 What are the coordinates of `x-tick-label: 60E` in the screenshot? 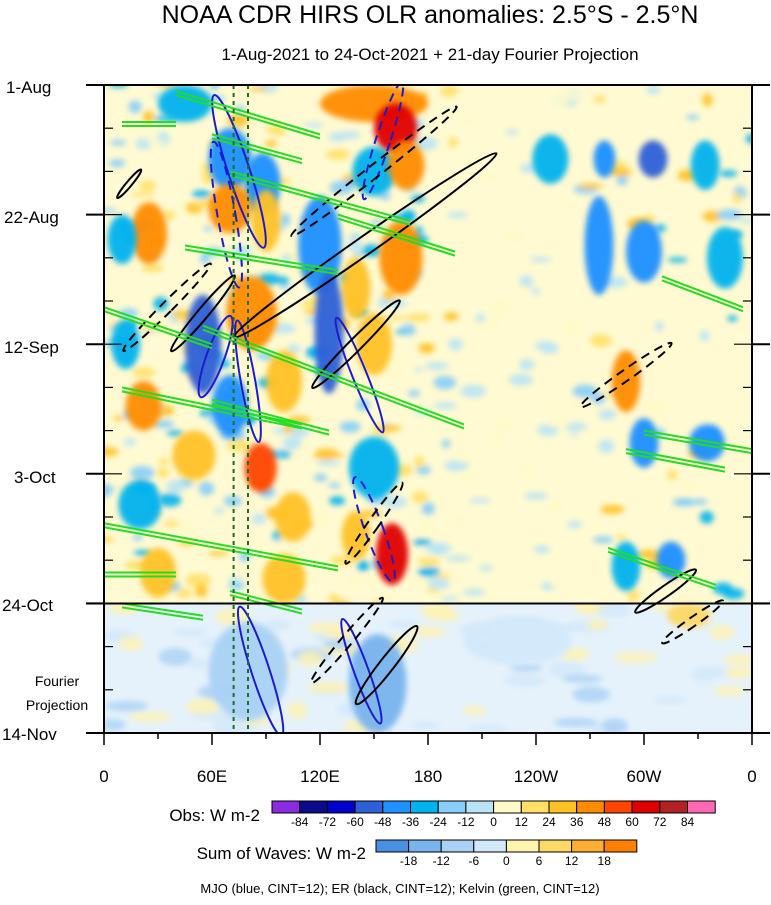 It's located at (212, 776).